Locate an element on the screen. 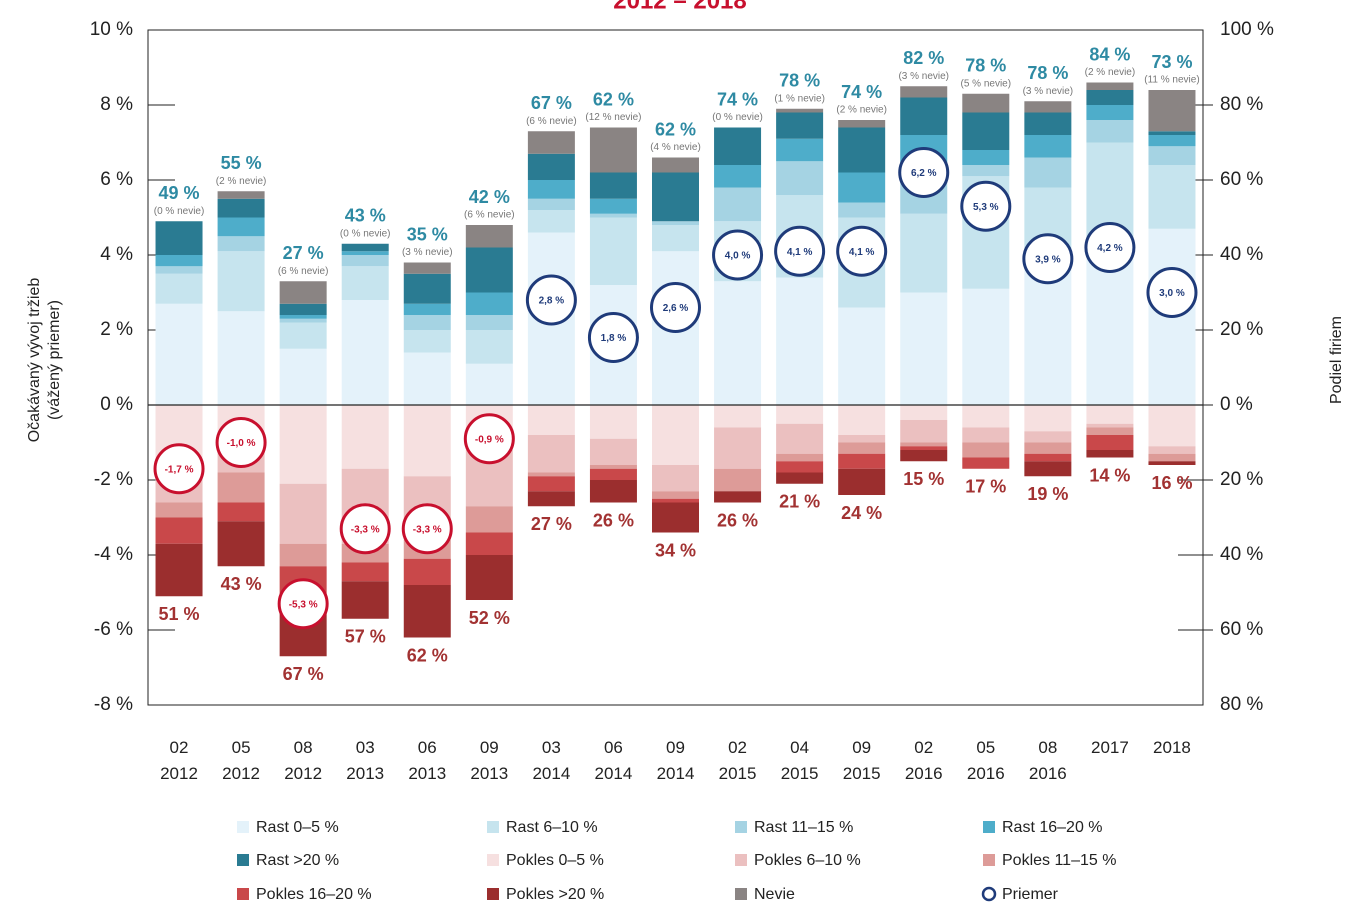 The height and width of the screenshot is (903, 1346). nevie-label: (0 % nevie) is located at coordinates (737, 117).